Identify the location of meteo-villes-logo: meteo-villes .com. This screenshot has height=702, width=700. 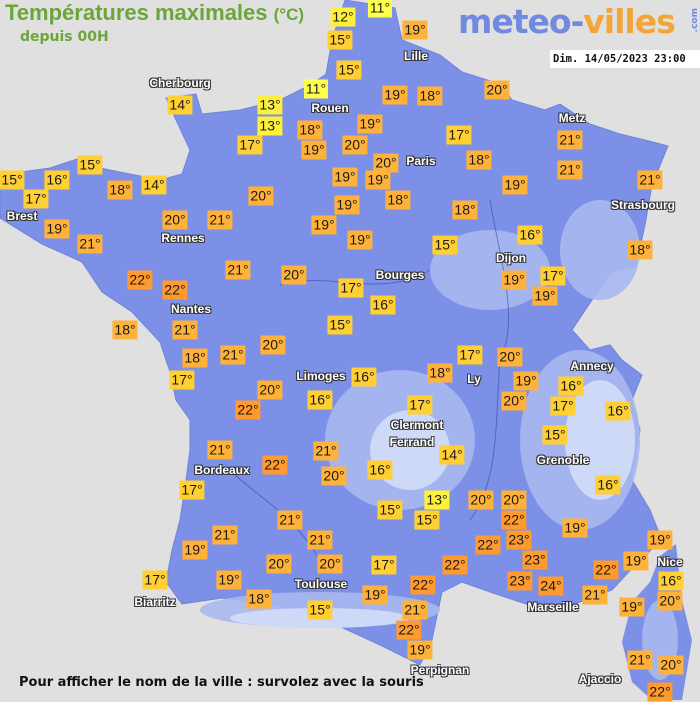
(579, 21).